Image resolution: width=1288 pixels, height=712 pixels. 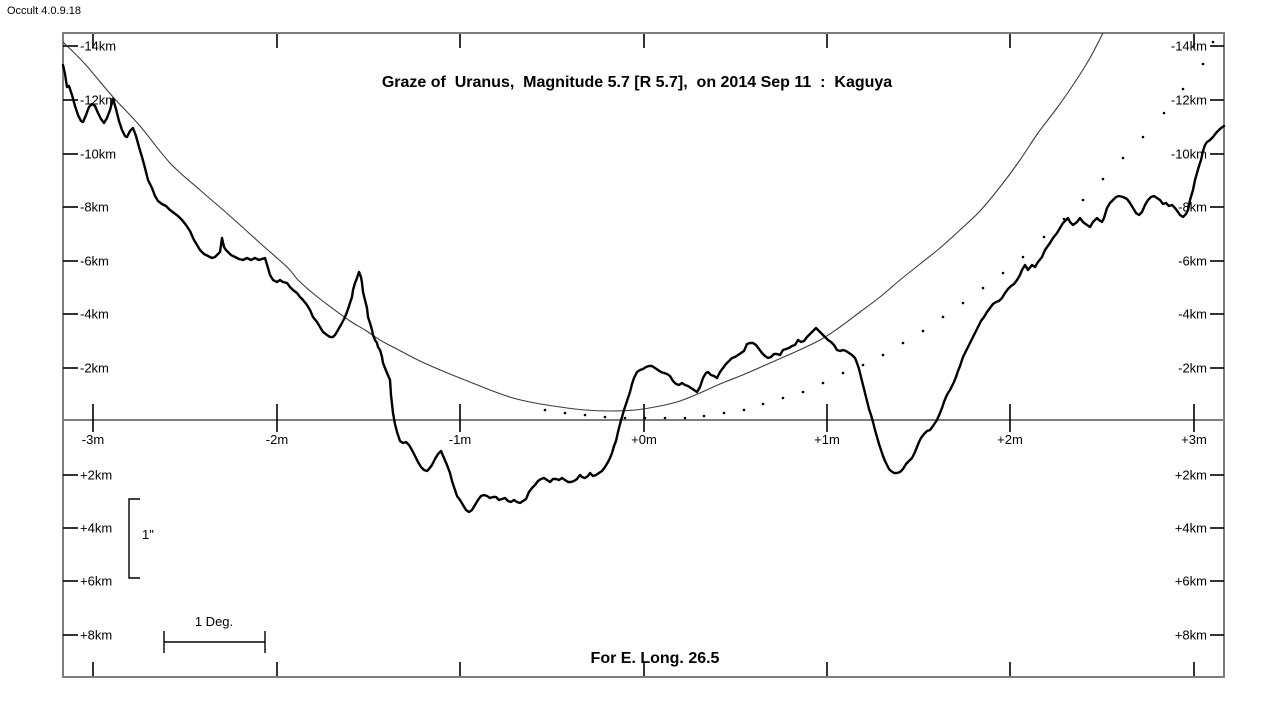 What do you see at coordinates (1194, 439) in the screenshot?
I see `x-tick-label: +3m` at bounding box center [1194, 439].